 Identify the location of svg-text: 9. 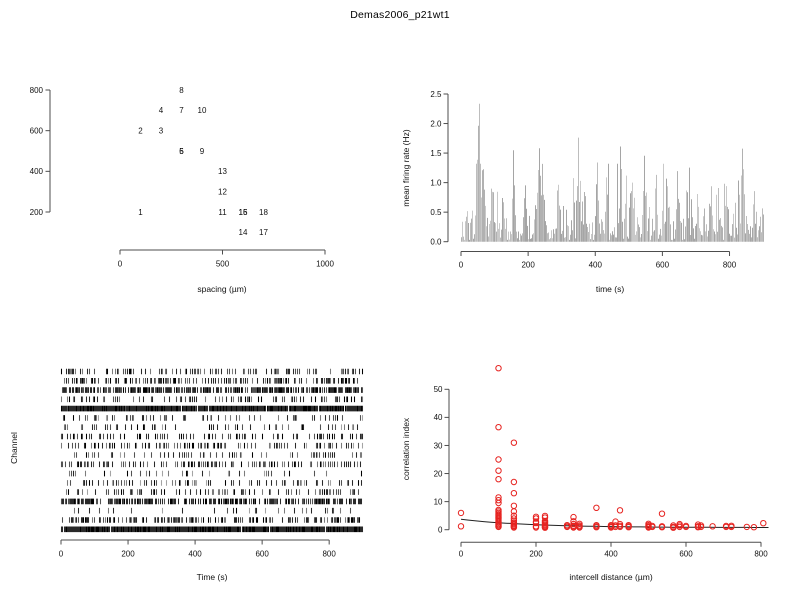
(202, 151).